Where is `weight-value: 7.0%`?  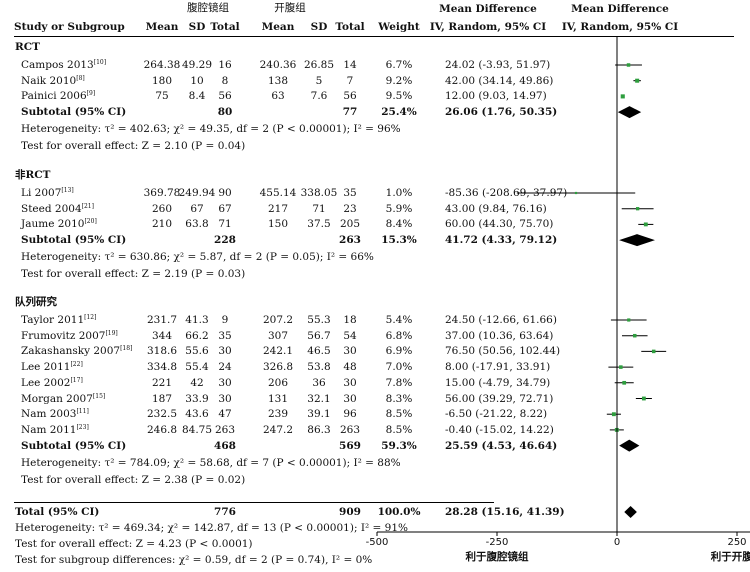
weight-value: 7.0% is located at coordinates (399, 367).